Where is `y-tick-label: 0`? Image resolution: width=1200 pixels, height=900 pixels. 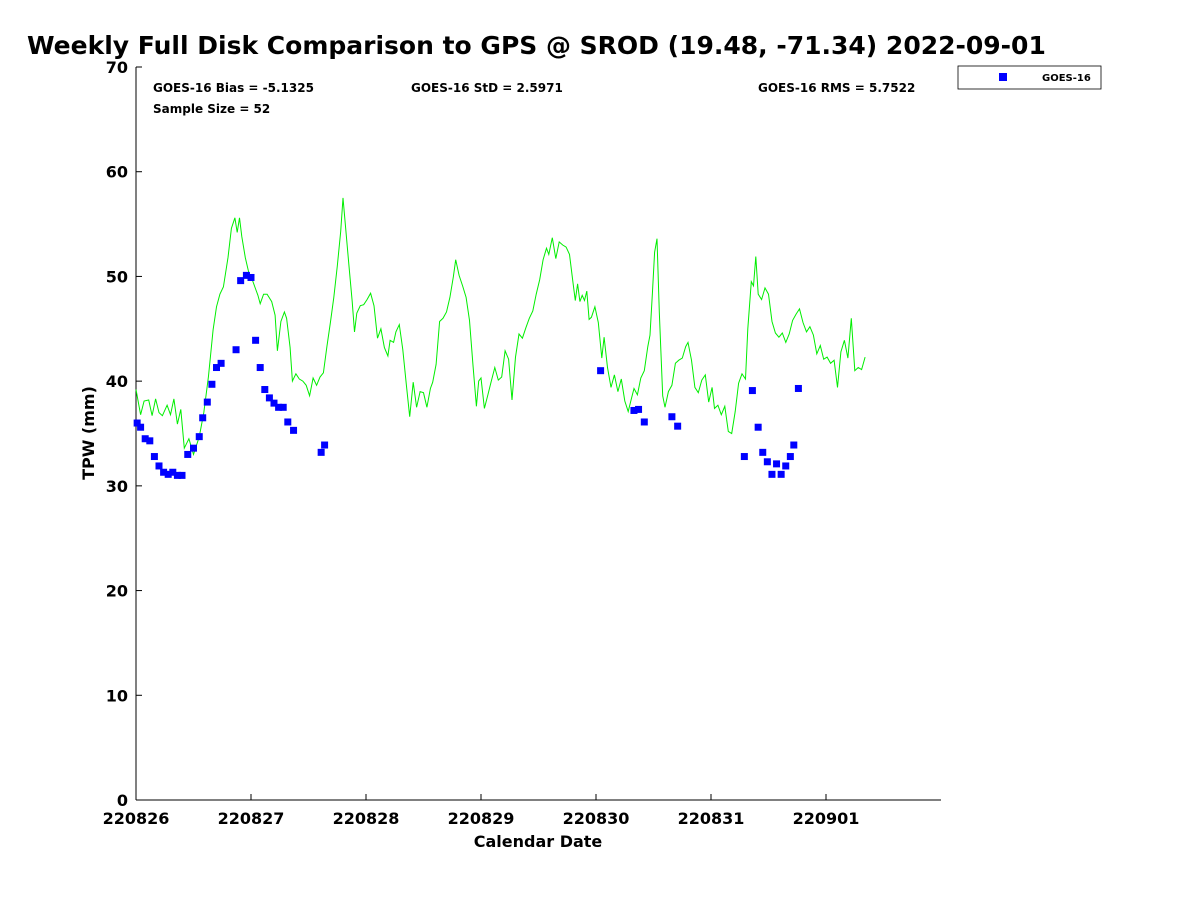
y-tick-label: 0 is located at coordinates (122, 800).